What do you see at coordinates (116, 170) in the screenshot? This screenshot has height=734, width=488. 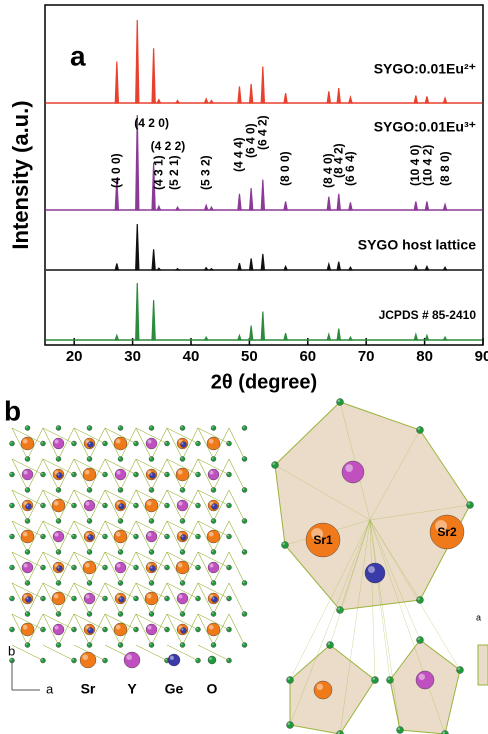 I see `hkl-label: (4 0 0)` at bounding box center [116, 170].